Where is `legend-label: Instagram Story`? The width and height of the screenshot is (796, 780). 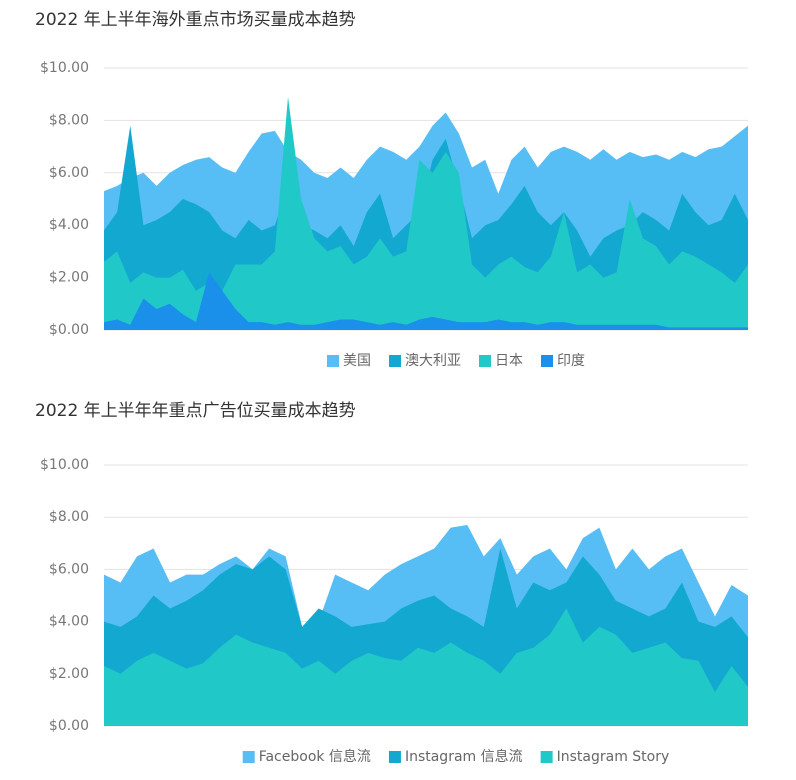 legend-label: Instagram Story is located at coordinates (613, 757).